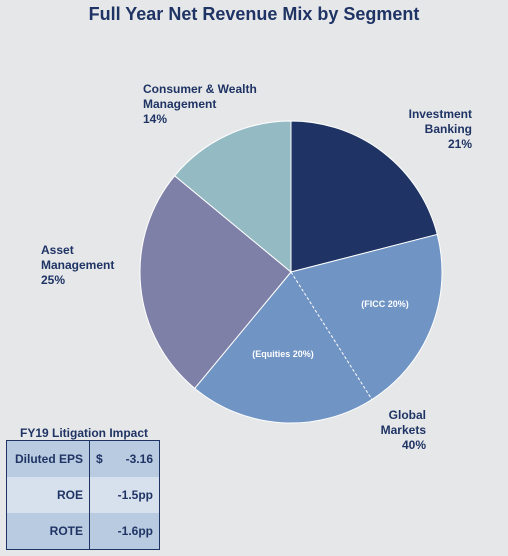 The width and height of the screenshot is (508, 556). I want to click on table-row: ROTE -1.6pp, so click(83, 531).